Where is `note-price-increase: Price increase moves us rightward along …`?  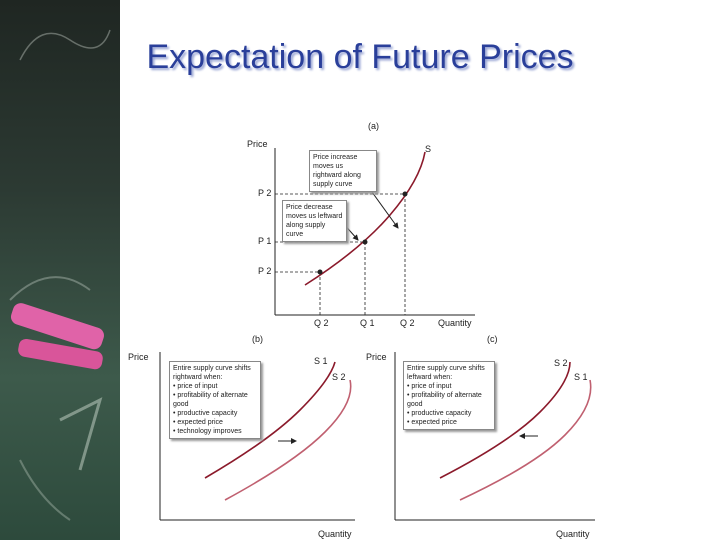
note-price-increase: Price increase moves us rightward along … is located at coordinates (343, 171).